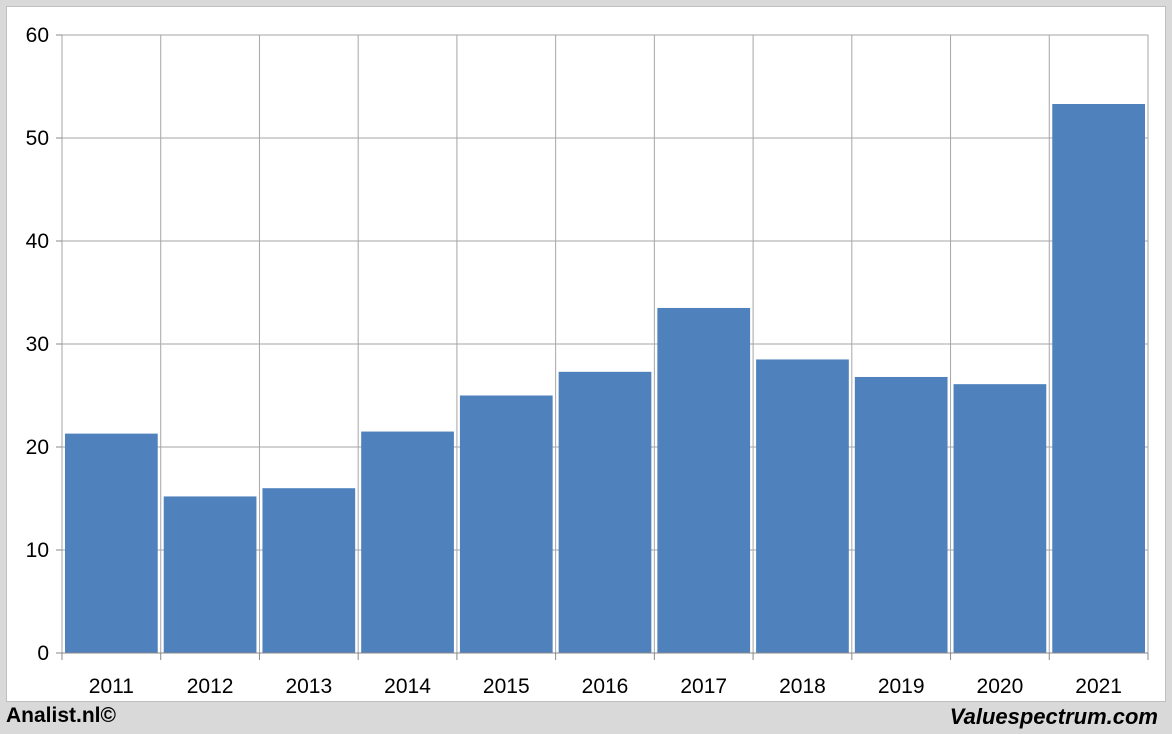 This screenshot has height=734, width=1172. Describe the element at coordinates (37, 550) in the screenshot. I see `y-tick-label: 10` at that location.